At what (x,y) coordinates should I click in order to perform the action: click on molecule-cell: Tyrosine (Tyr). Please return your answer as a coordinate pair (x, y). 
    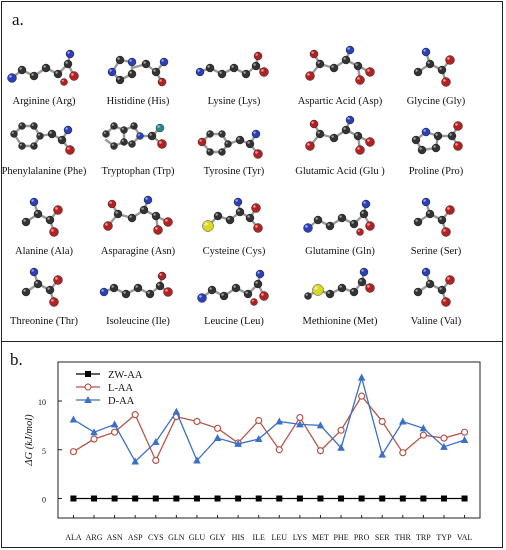
    Looking at the image, I should click on (234, 148).